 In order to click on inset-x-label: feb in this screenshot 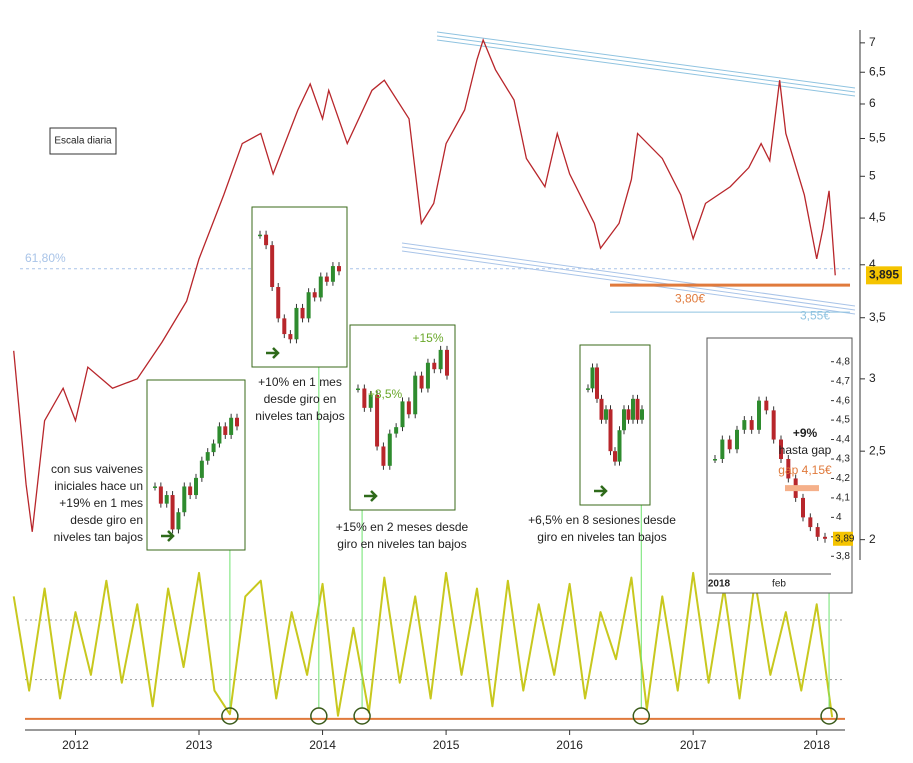, I will do `click(779, 584)`.